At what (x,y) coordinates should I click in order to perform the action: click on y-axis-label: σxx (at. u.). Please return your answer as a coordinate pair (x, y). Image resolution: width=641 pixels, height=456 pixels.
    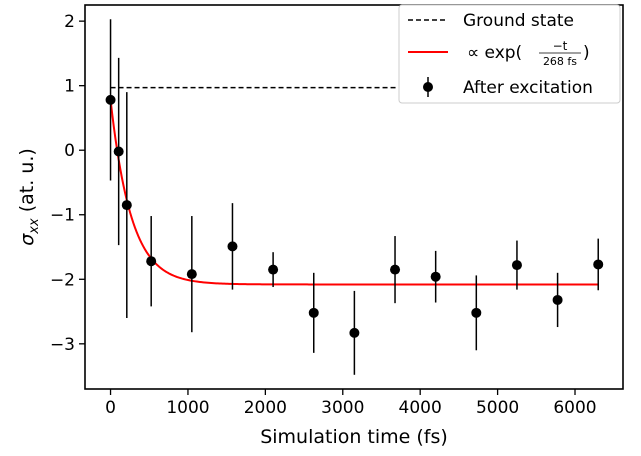
    Looking at the image, I should click on (29, 197).